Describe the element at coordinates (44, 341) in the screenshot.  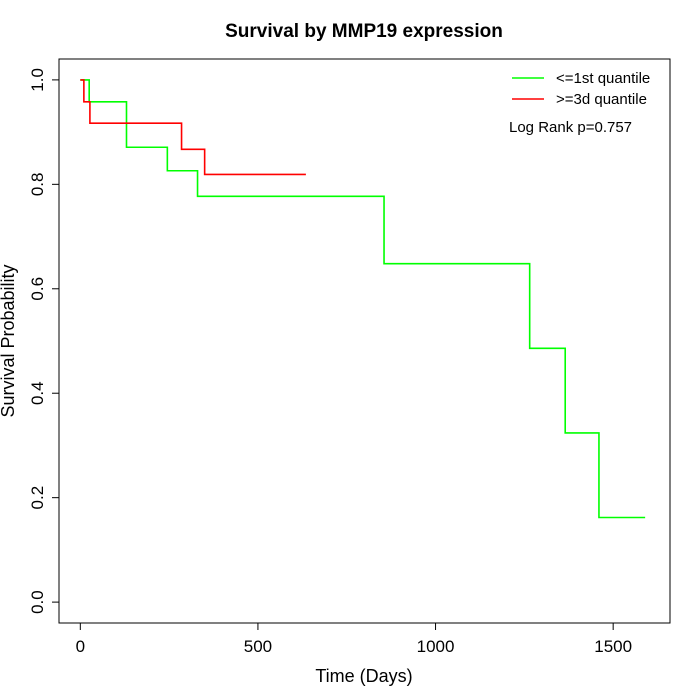
I see `y-axis: 0.0 0.2 0.4 0.6 0.8 1.0` at that location.